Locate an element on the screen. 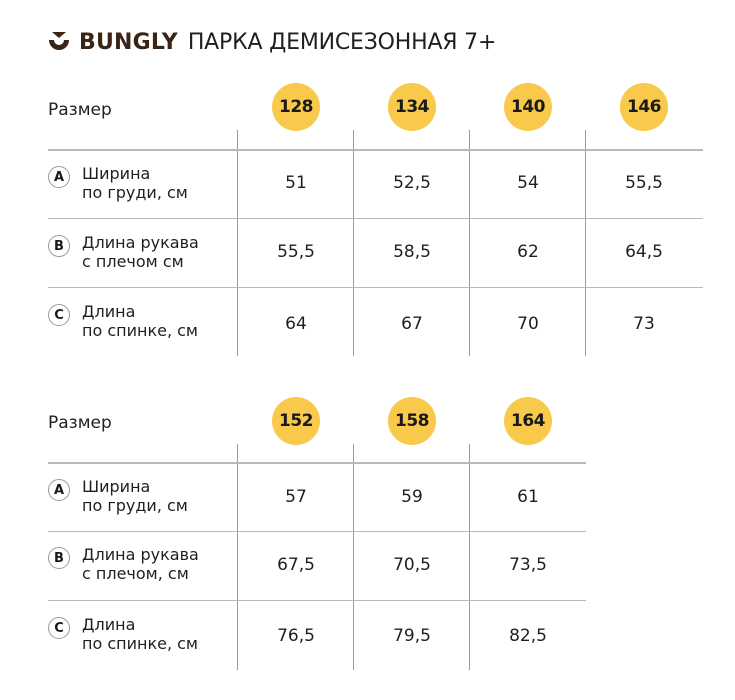  size-badge: 128 is located at coordinates (296, 107).